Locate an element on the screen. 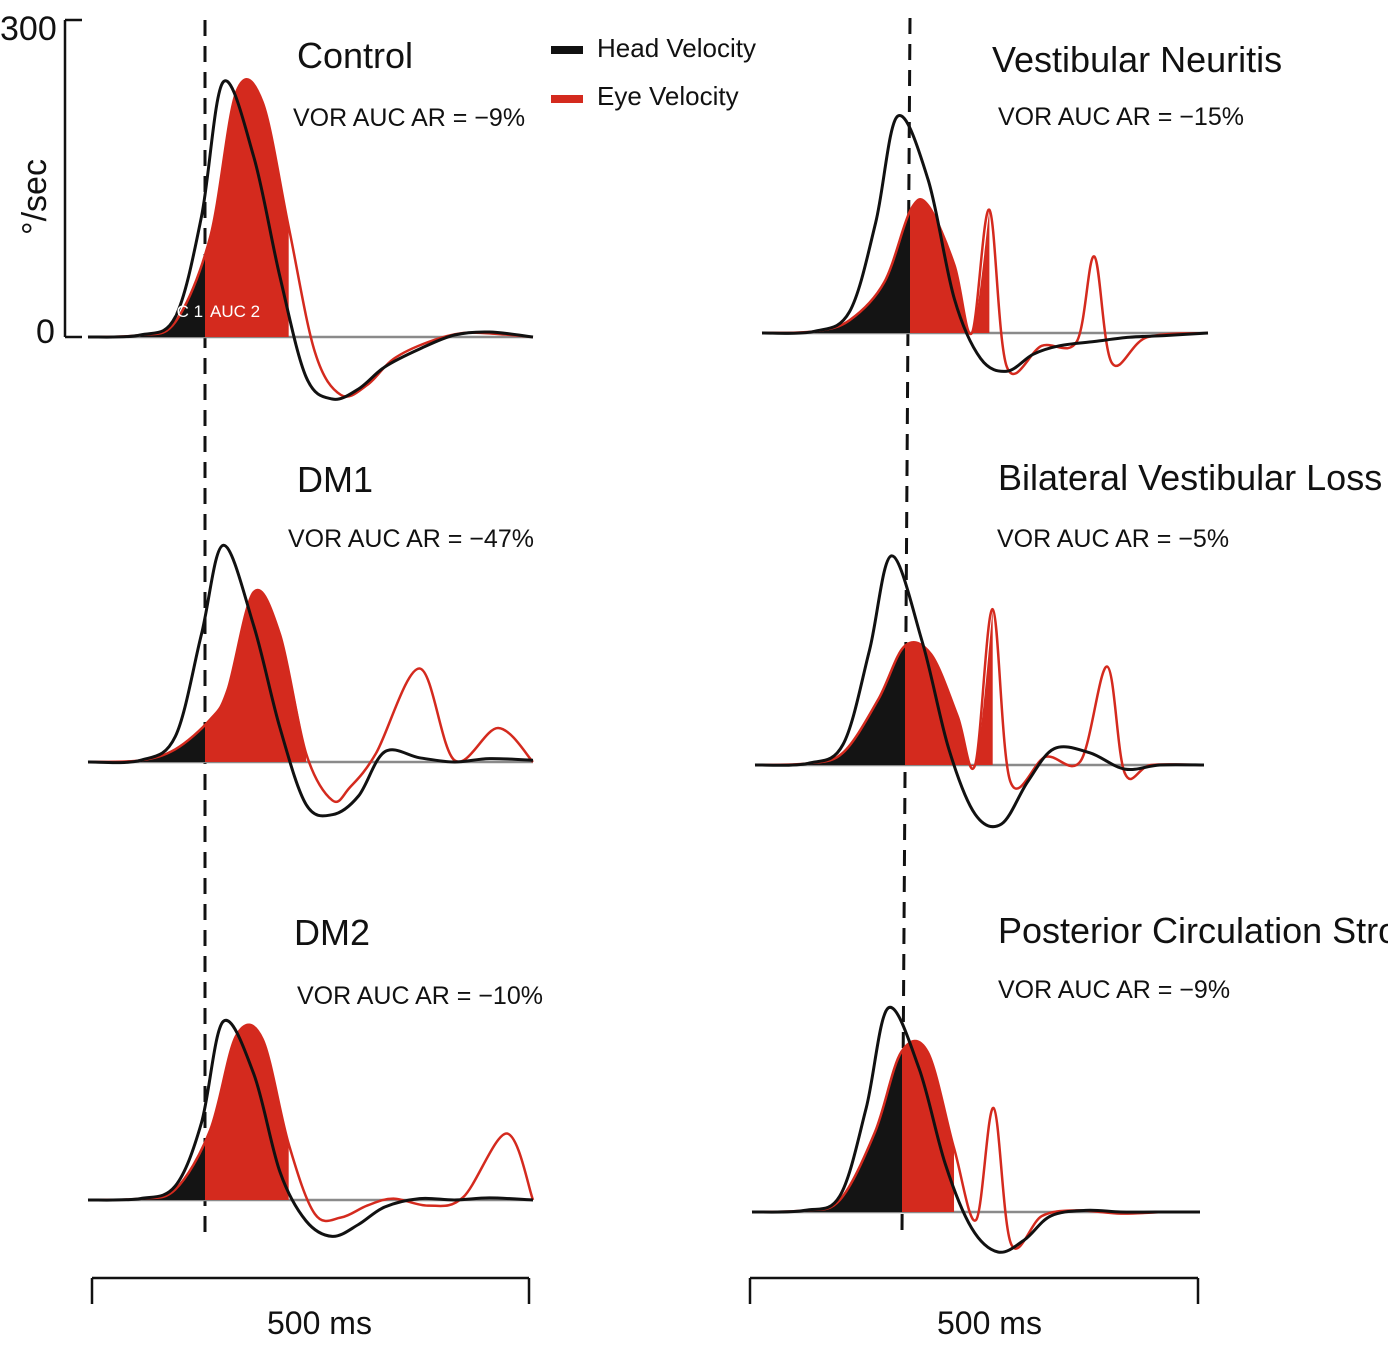  panel-title: Posterior Circulation Stroke is located at coordinates (1193, 930).